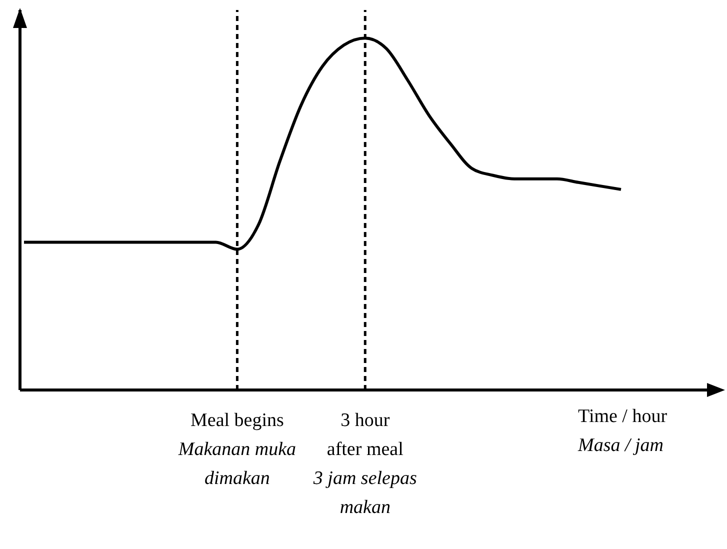  Describe the element at coordinates (623, 431) in the screenshot. I see `x-axis-title: Time / hour Masa / jam` at that location.